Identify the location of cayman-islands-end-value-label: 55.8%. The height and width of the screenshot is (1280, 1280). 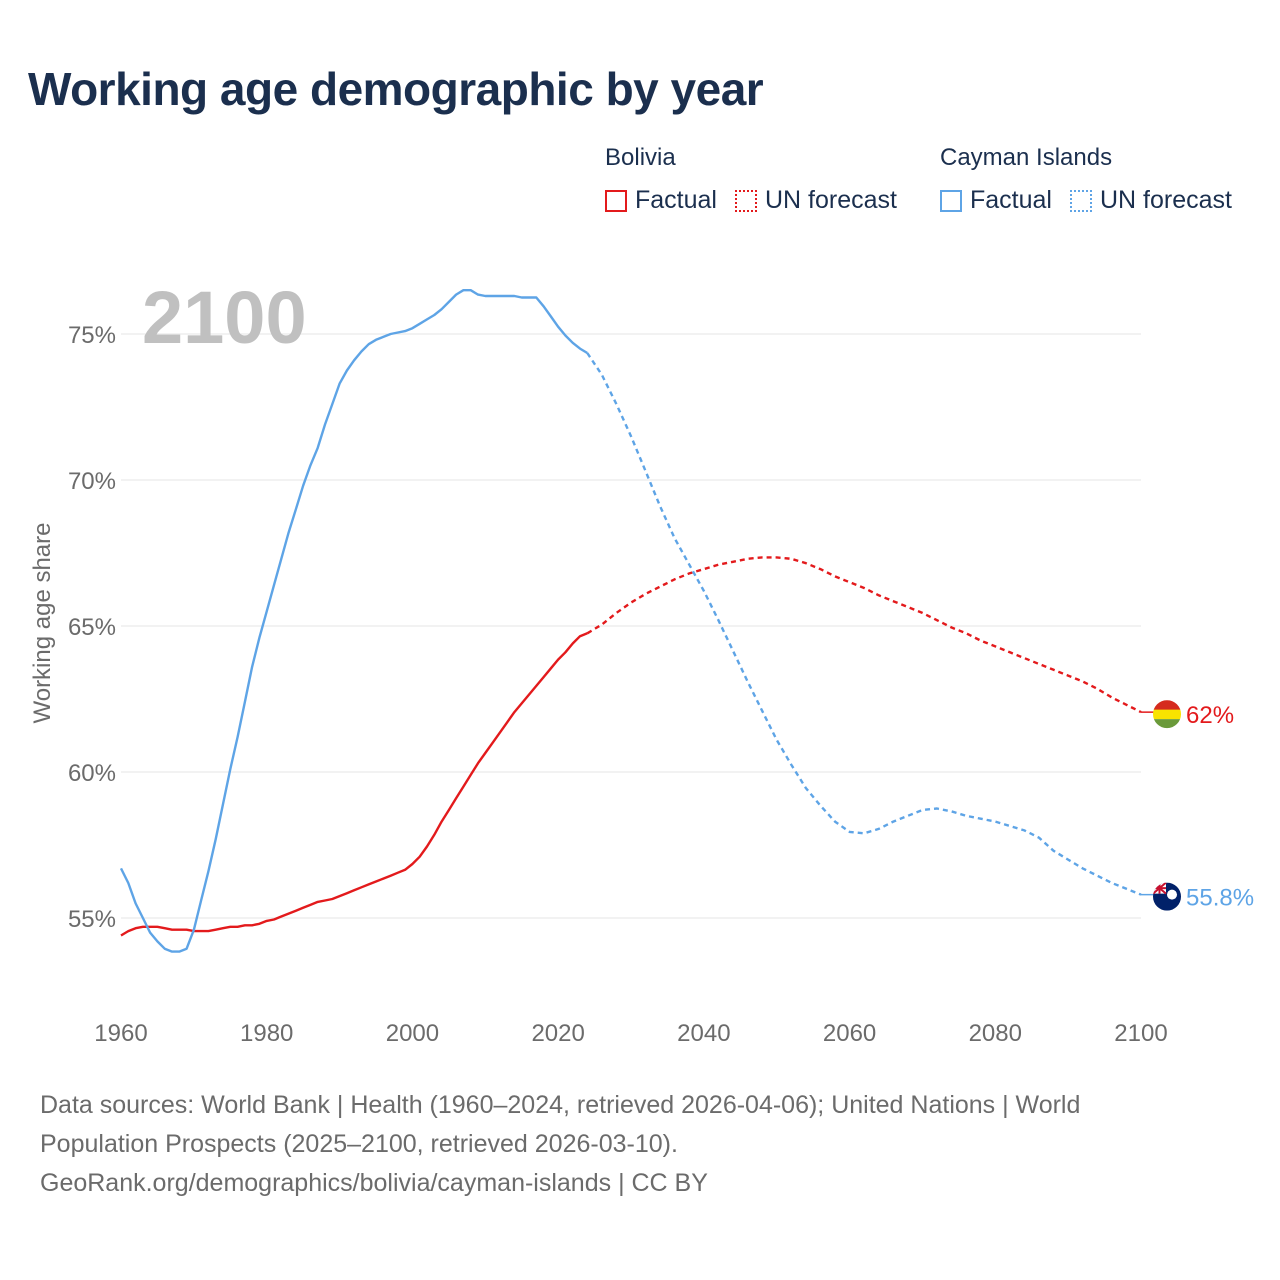
(1220, 898).